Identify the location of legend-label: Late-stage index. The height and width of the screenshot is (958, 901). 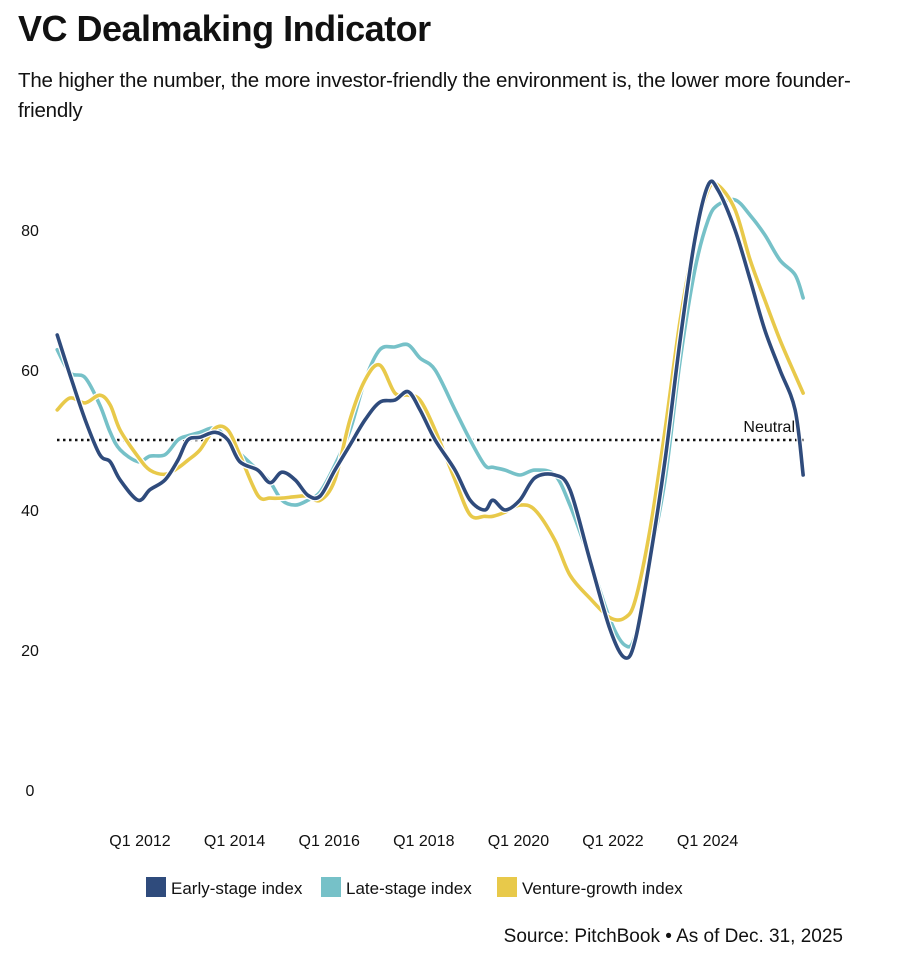
(409, 888).